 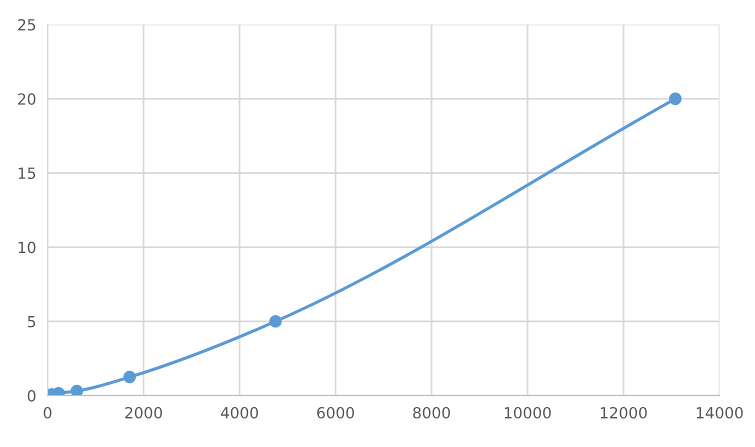 What do you see at coordinates (335, 412) in the screenshot?
I see `x-tick-label: 6000` at bounding box center [335, 412].